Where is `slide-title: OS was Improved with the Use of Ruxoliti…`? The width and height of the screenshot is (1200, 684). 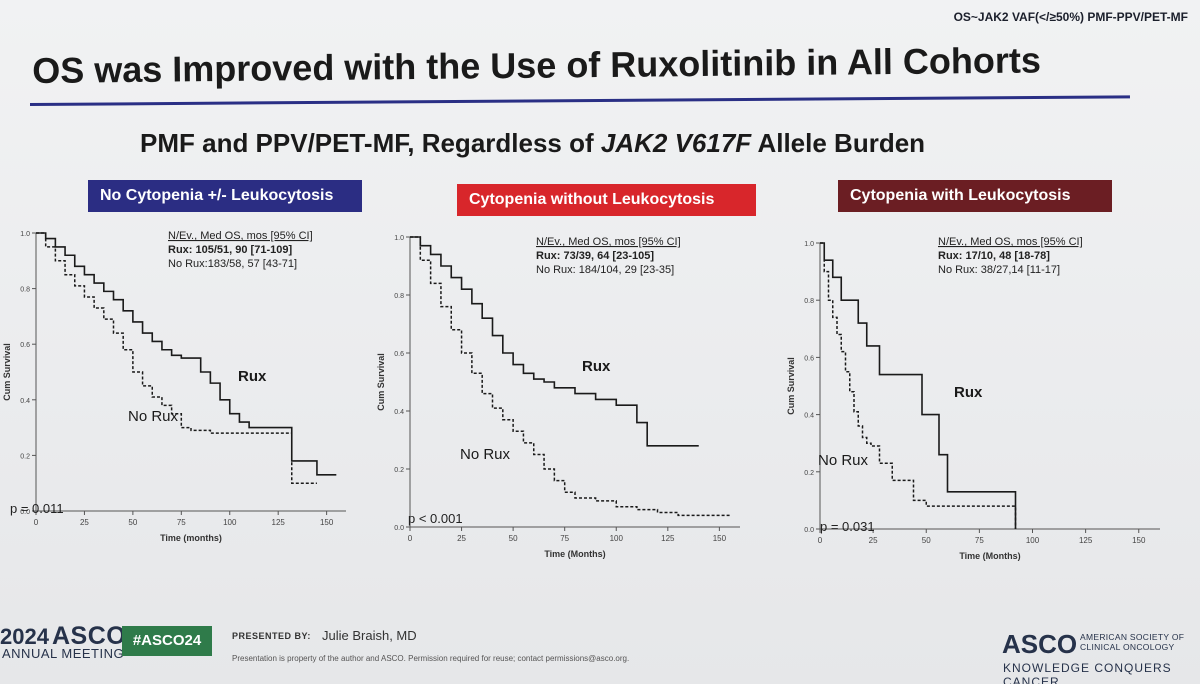
slide-title: OS was Improved with the Use of Ruxoliti… is located at coordinates (537, 65).